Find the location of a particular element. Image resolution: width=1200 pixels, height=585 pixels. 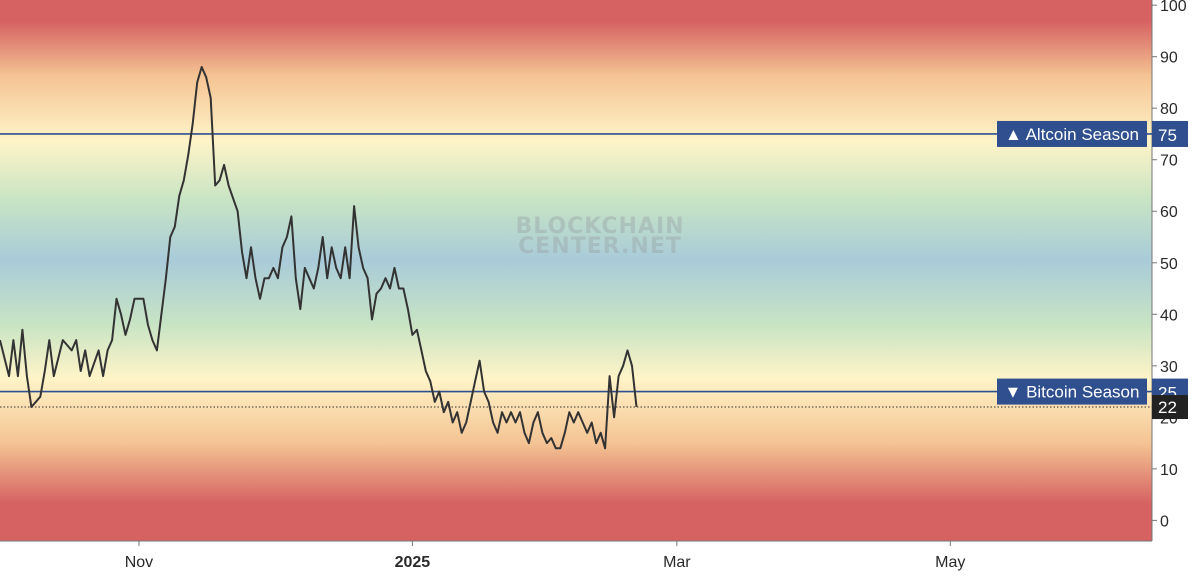

y-tick-label: 10 is located at coordinates (1169, 470).